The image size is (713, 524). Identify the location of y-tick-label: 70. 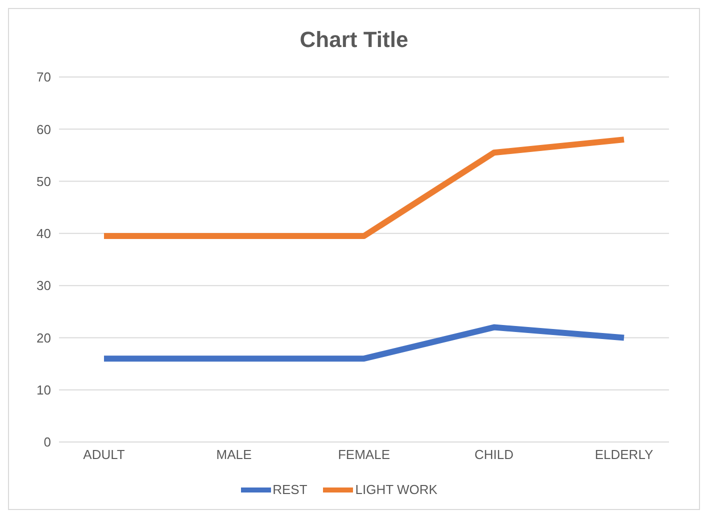
(43, 77).